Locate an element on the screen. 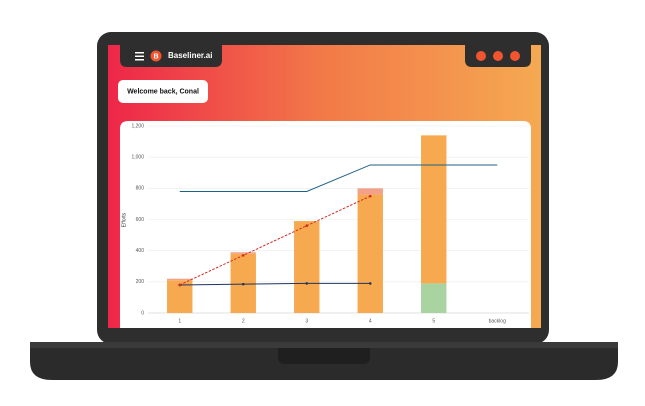  nav-tab is located at coordinates (171, 56).